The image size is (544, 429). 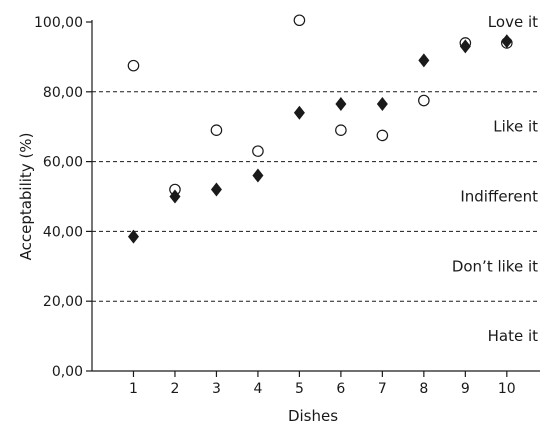 I want to click on x-tick-label: 10, so click(x=507, y=389).